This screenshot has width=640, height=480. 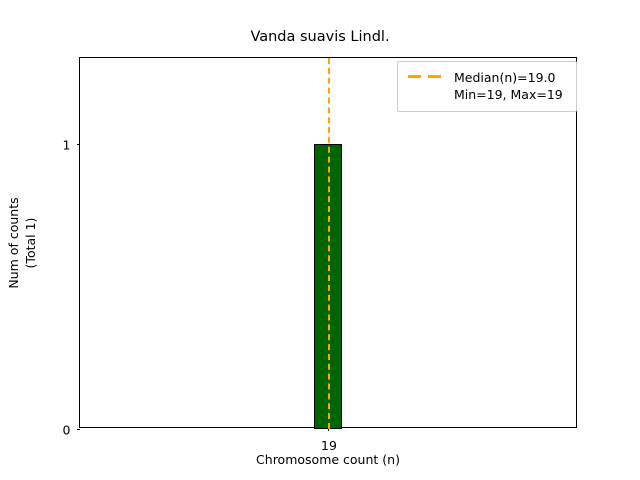 I want to click on legend-entry-median: Median(n)=19.0 Min=19, Max=19, so click(x=487, y=86).